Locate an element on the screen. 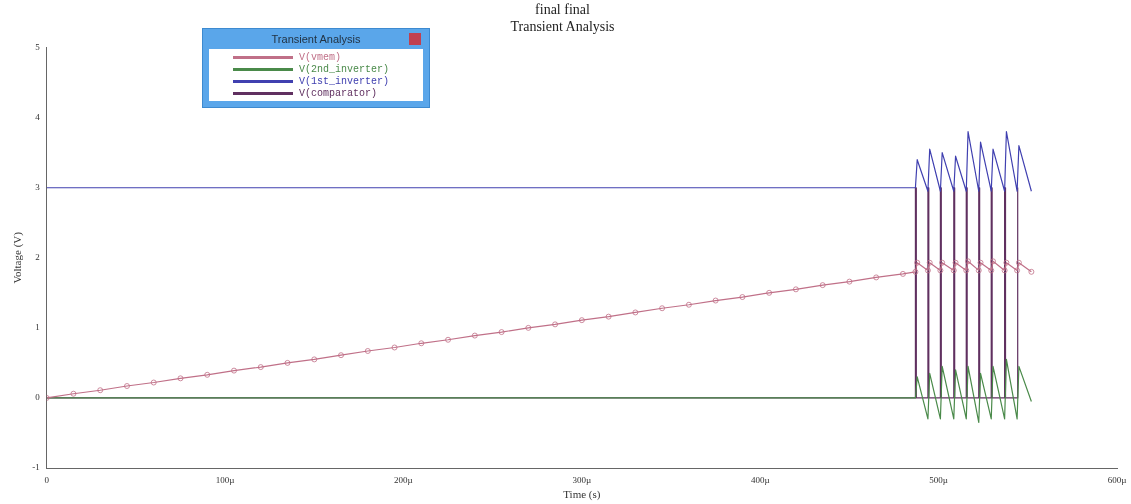  y-tick-label: 4 is located at coordinates (38, 117).